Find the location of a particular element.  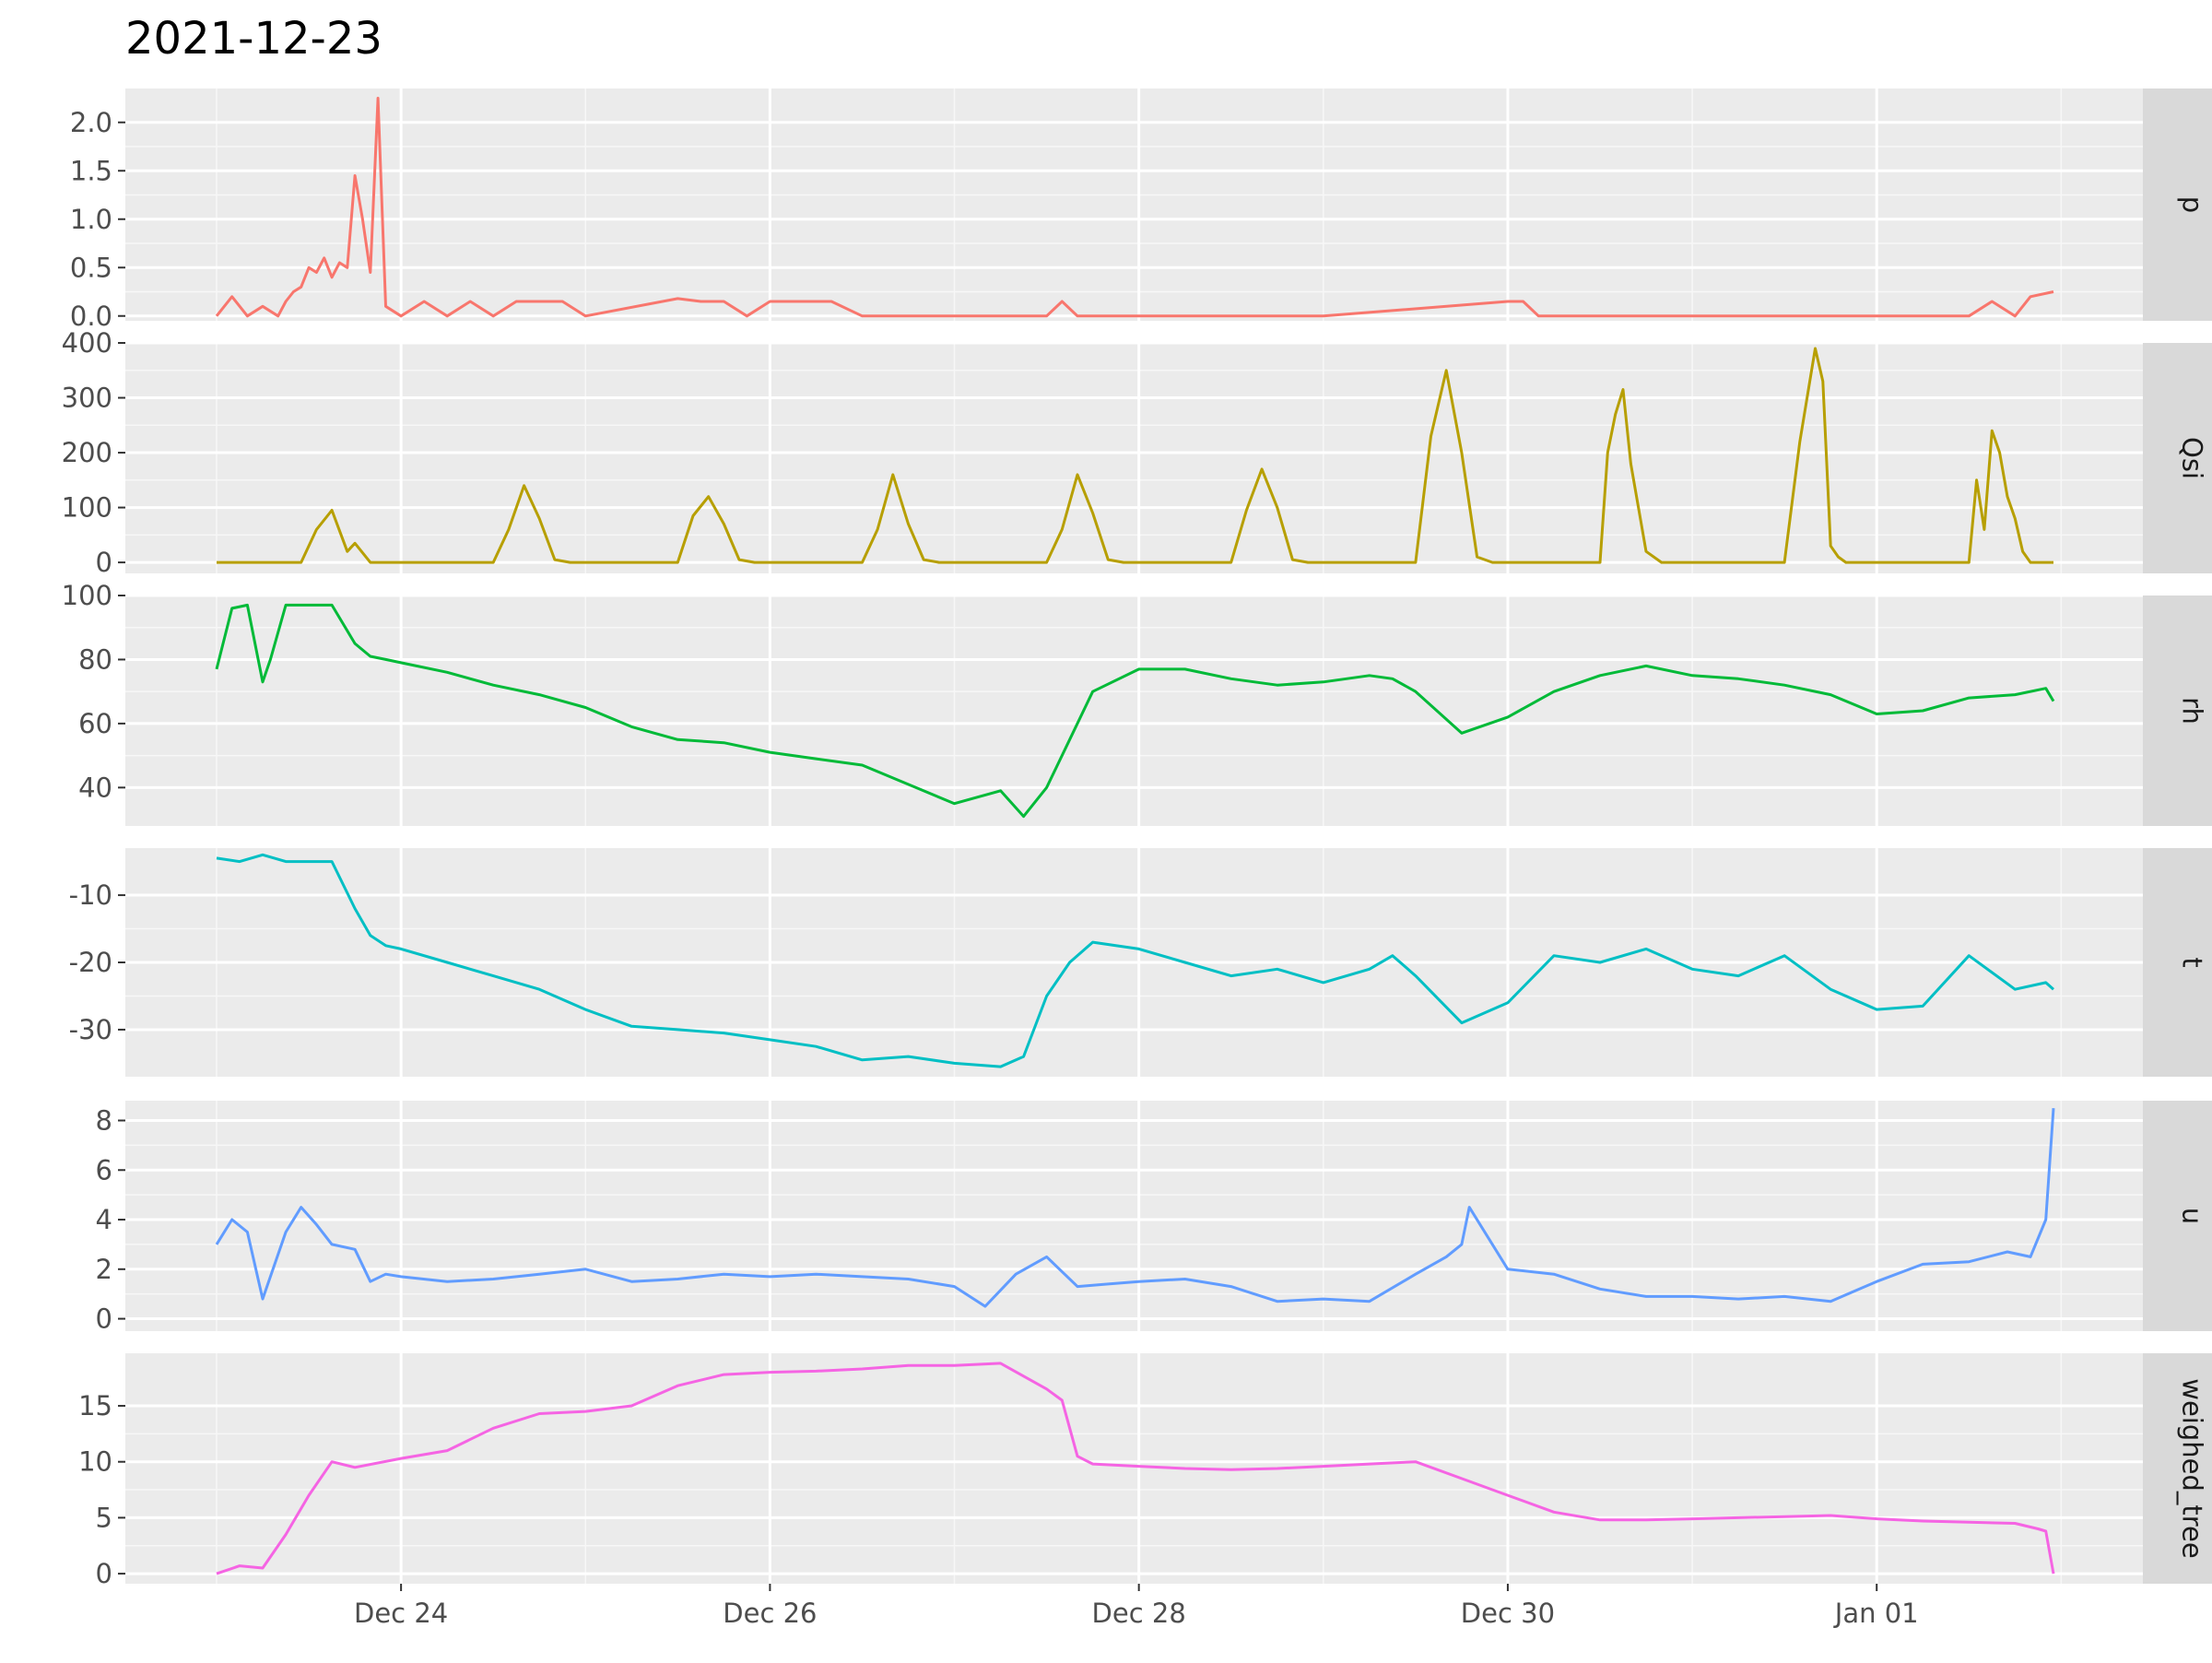

y-tick-label: 4 is located at coordinates (104, 1219).